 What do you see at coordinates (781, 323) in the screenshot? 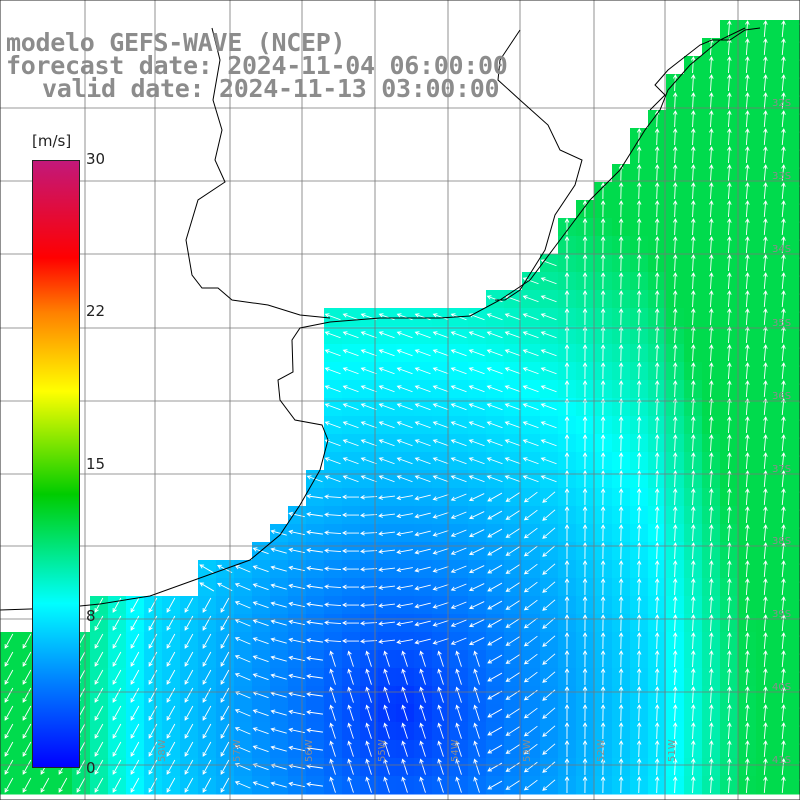
I see `latitude-label: 35S` at bounding box center [781, 323].